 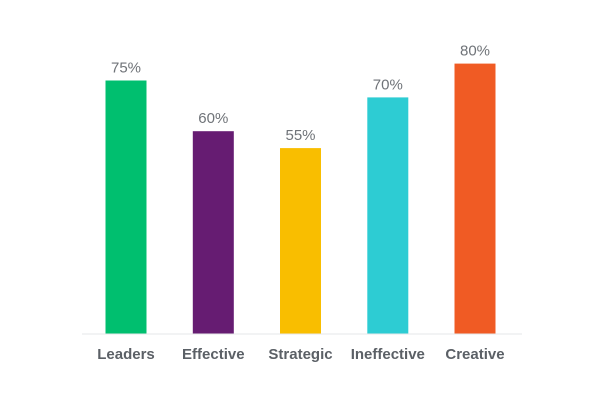 What do you see at coordinates (126, 354) in the screenshot?
I see `category-label-leaders: Leaders` at bounding box center [126, 354].